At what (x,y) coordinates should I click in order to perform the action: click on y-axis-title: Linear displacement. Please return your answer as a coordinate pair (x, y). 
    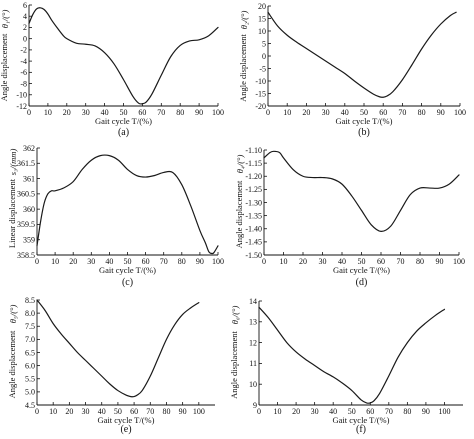
    Looking at the image, I should click on (12, 213).